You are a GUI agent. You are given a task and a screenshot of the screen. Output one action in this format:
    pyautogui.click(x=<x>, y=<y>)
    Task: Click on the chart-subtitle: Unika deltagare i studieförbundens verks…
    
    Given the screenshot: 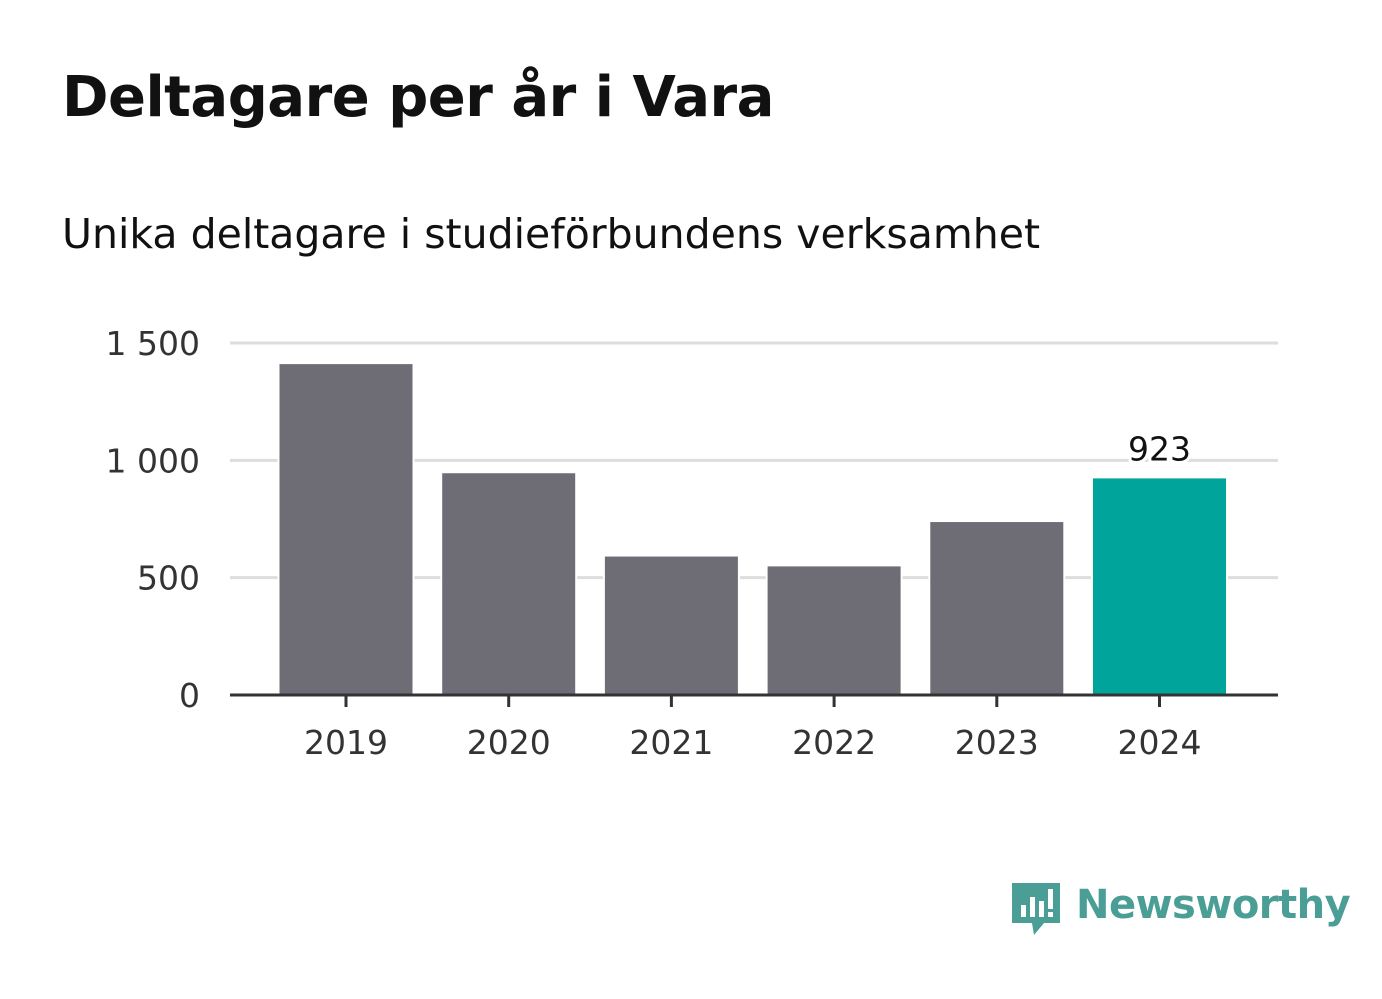 What is the action you would take?
    pyautogui.click(x=551, y=234)
    